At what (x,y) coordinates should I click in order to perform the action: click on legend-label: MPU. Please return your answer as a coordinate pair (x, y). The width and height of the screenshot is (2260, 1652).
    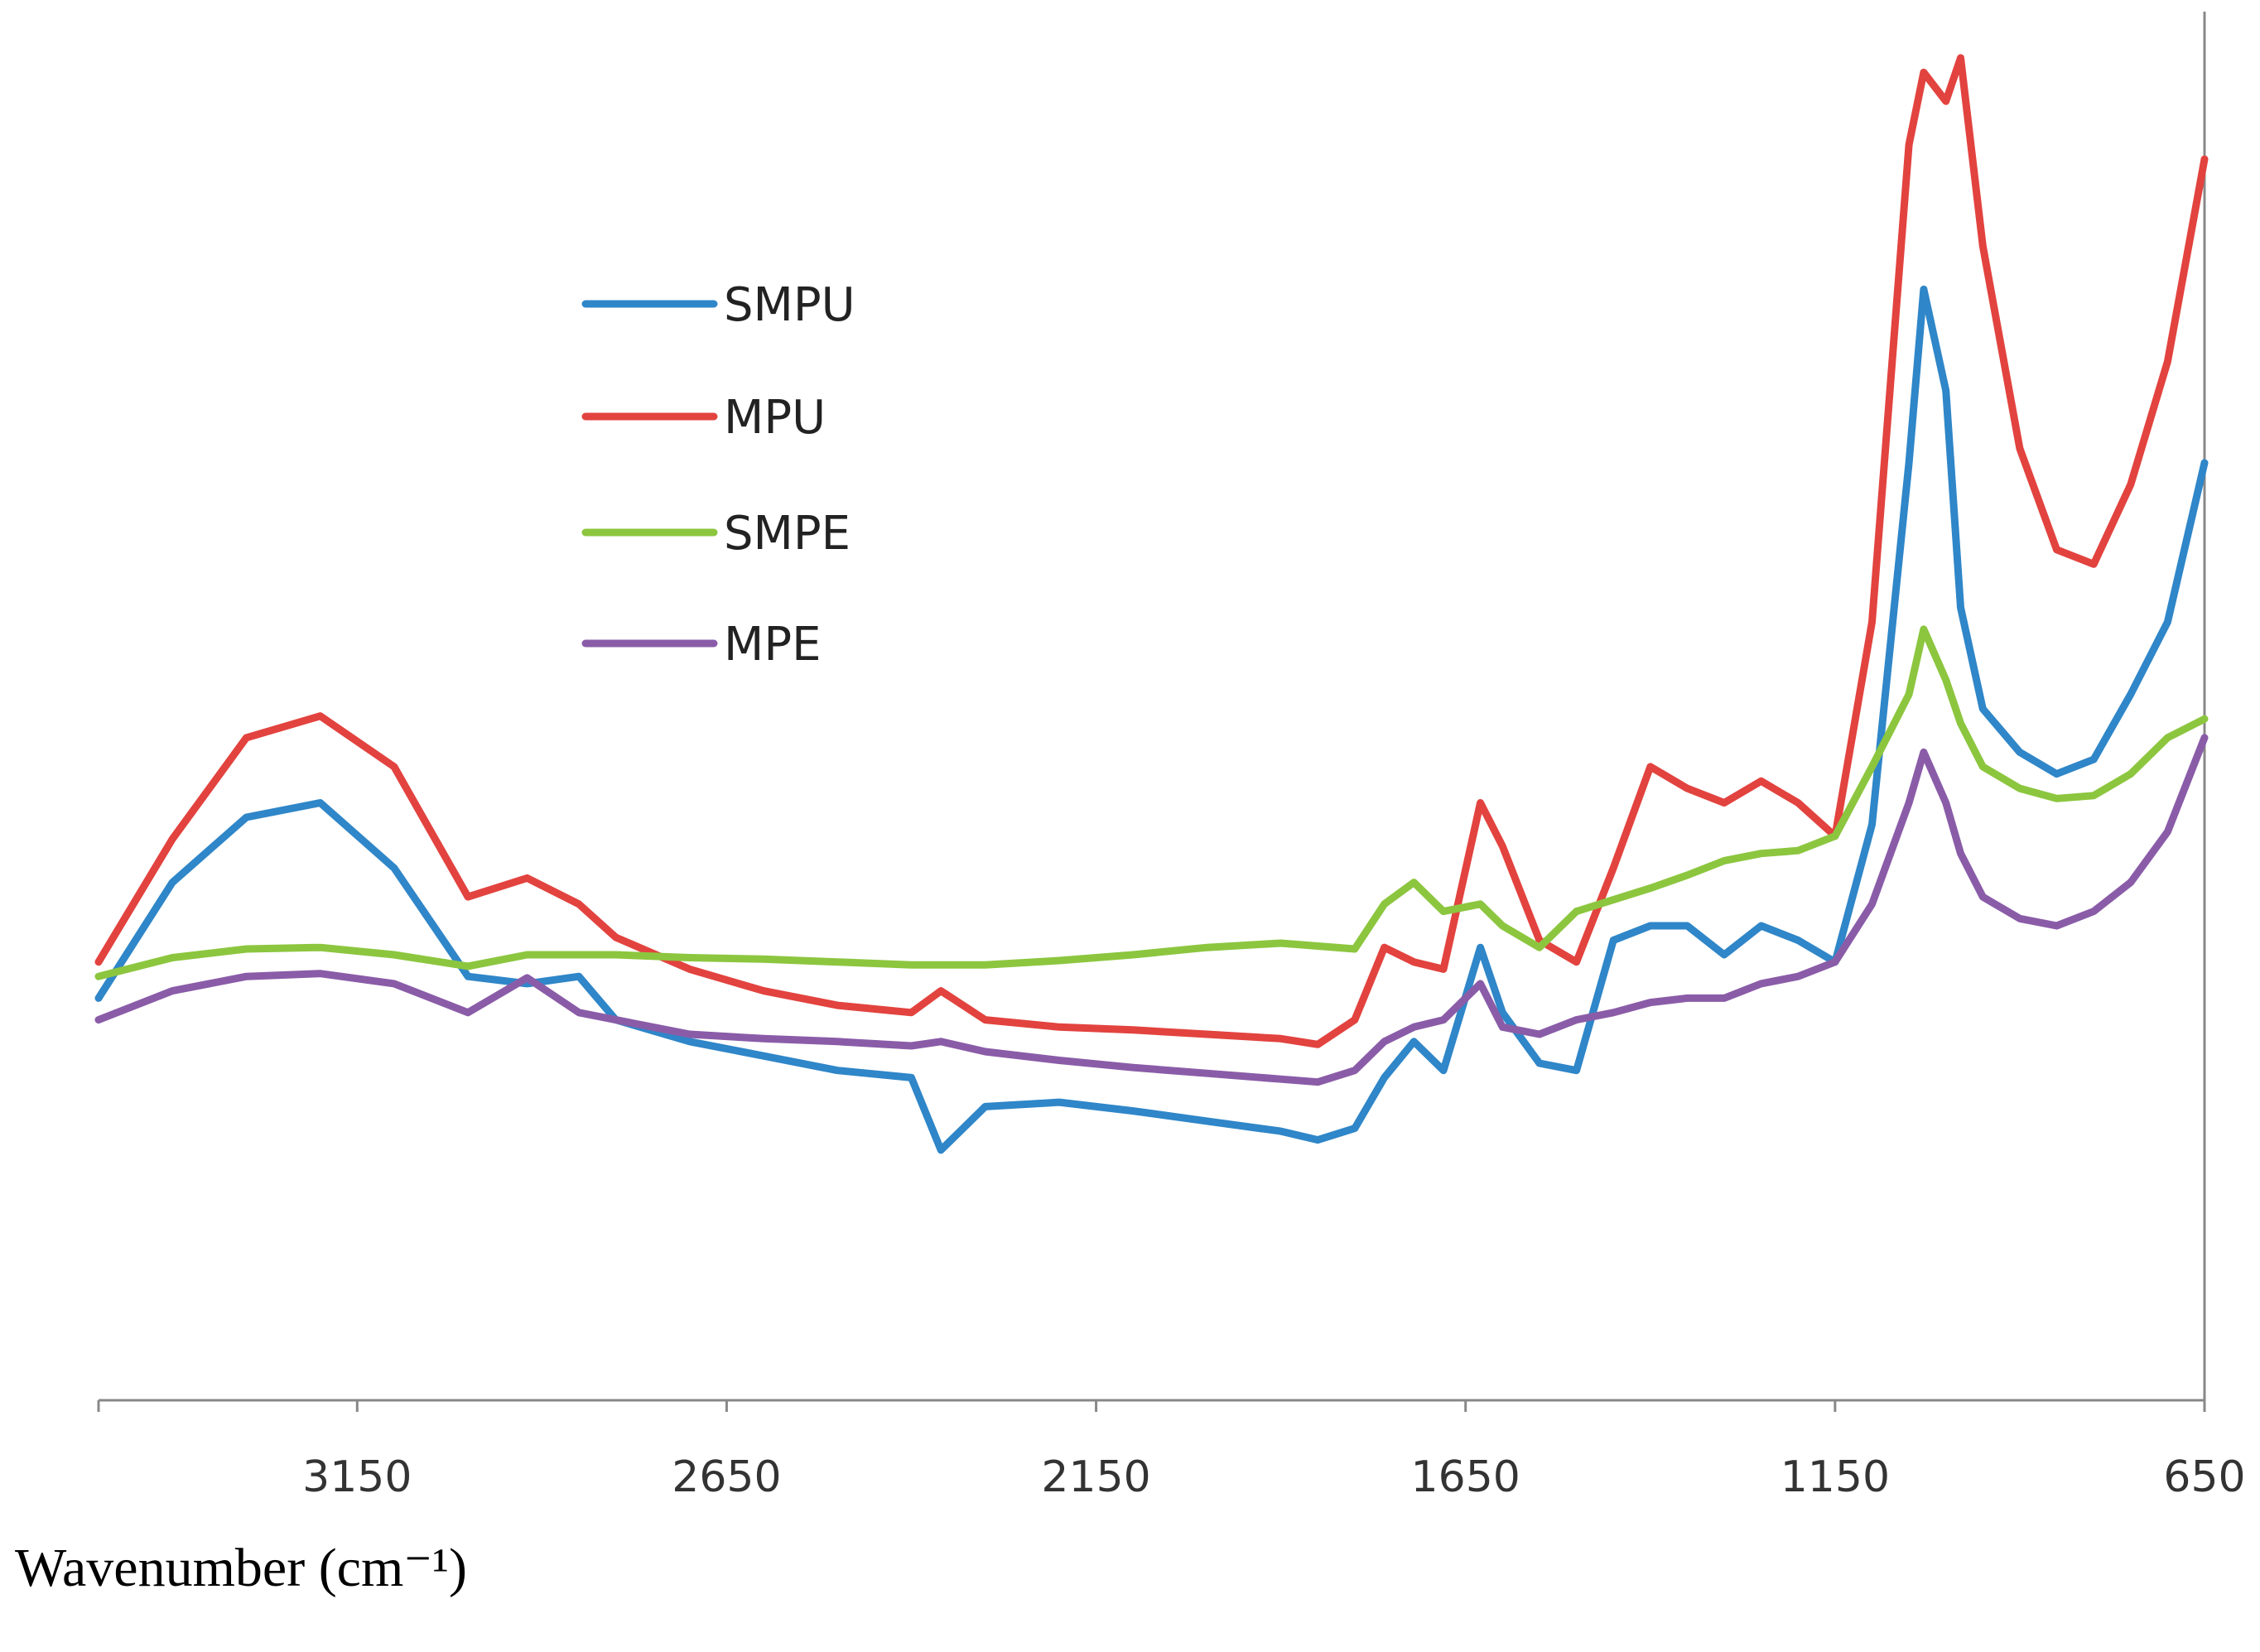
    Looking at the image, I should click on (775, 418).